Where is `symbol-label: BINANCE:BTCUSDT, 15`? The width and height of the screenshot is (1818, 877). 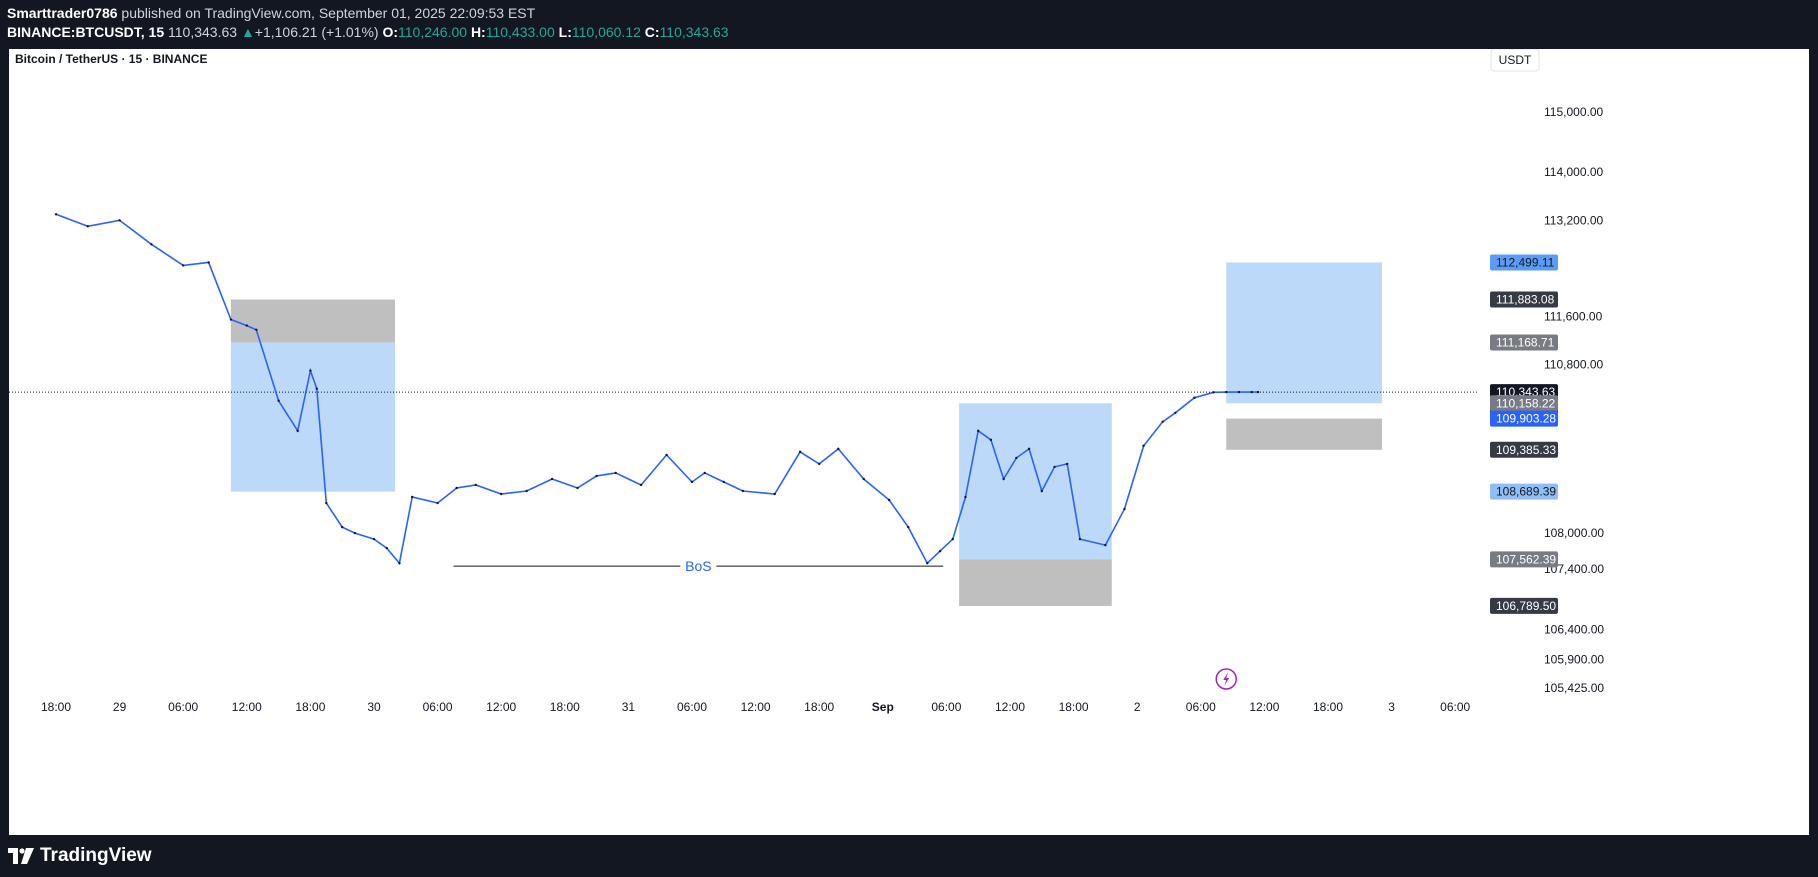 symbol-label: BINANCE:BTCUSDT, 15 is located at coordinates (86, 32).